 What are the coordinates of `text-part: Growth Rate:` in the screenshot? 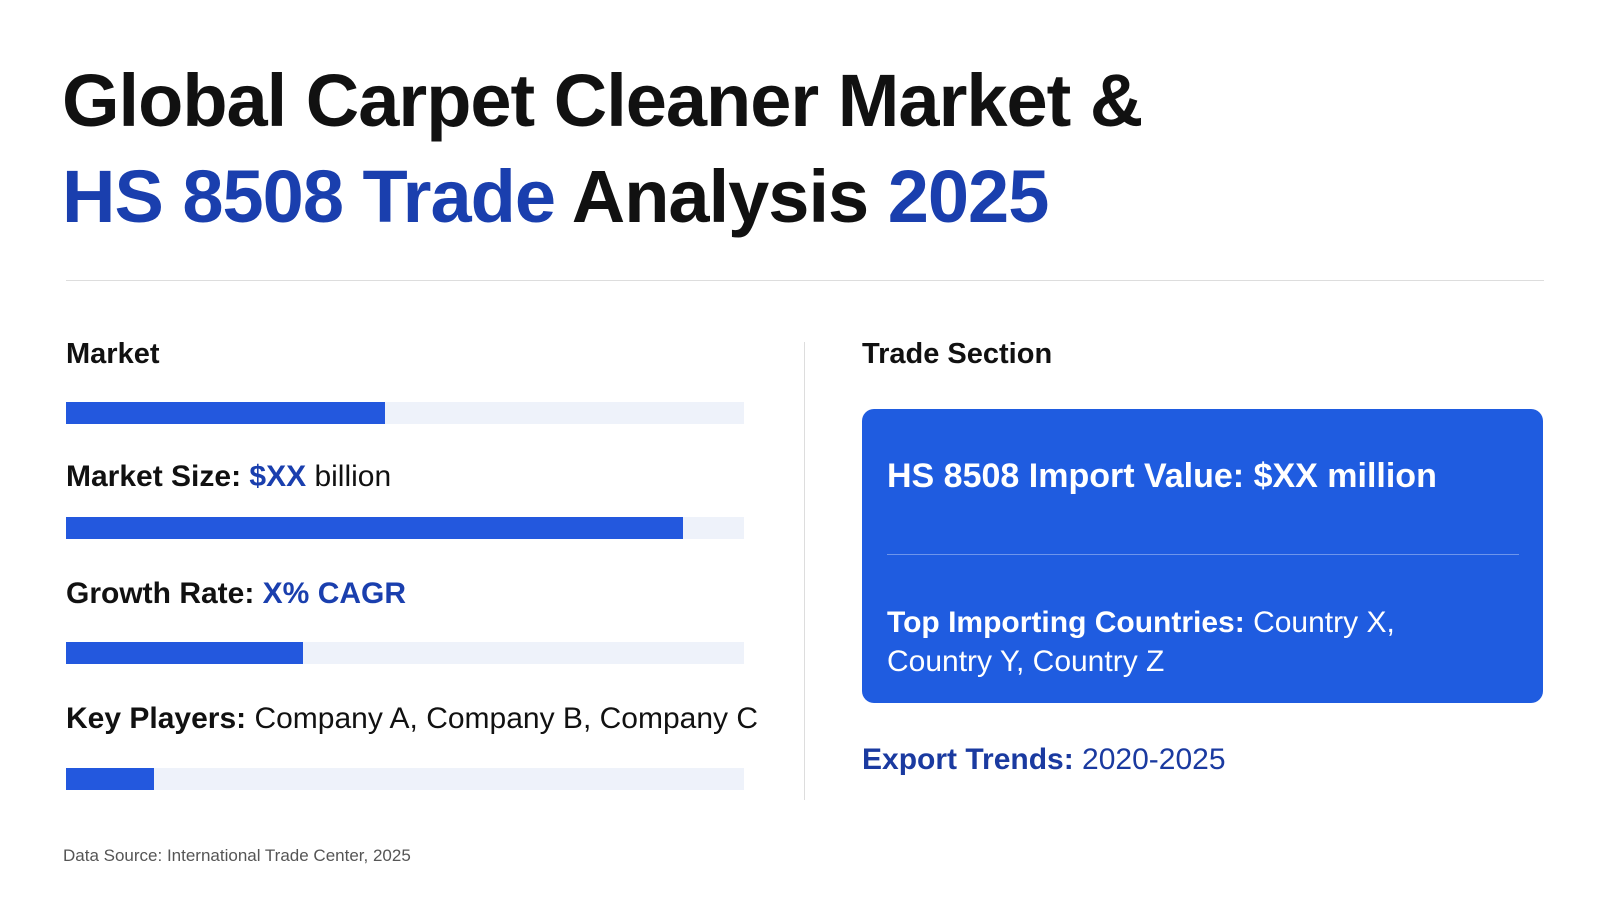 It's located at (164, 593).